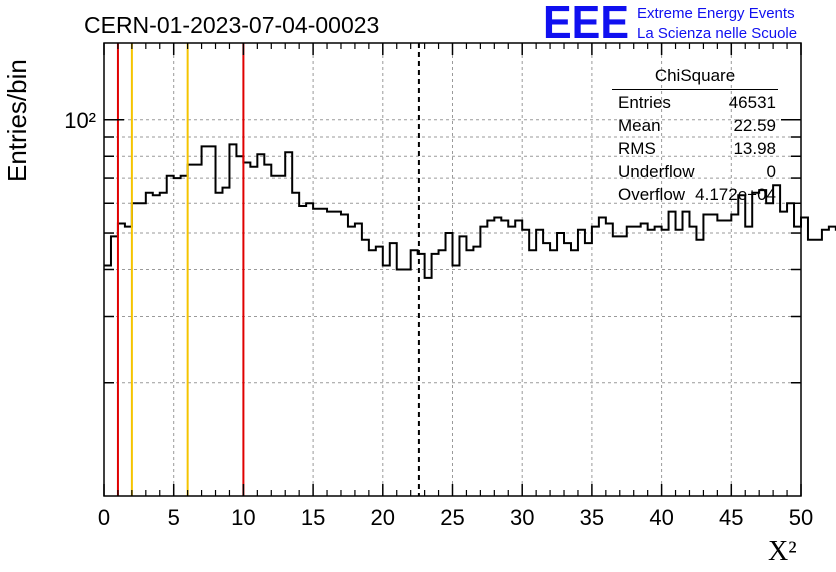  Describe the element at coordinates (639, 125) in the screenshot. I see `stats-key: Mean` at that location.